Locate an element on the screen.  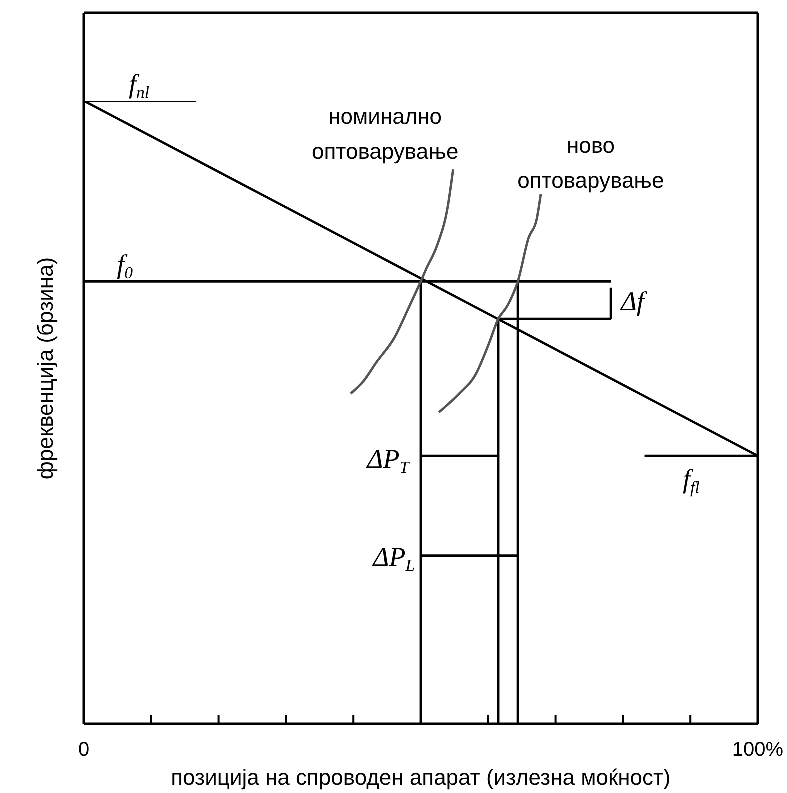
x-tick-label: 0 is located at coordinates (84, 750).